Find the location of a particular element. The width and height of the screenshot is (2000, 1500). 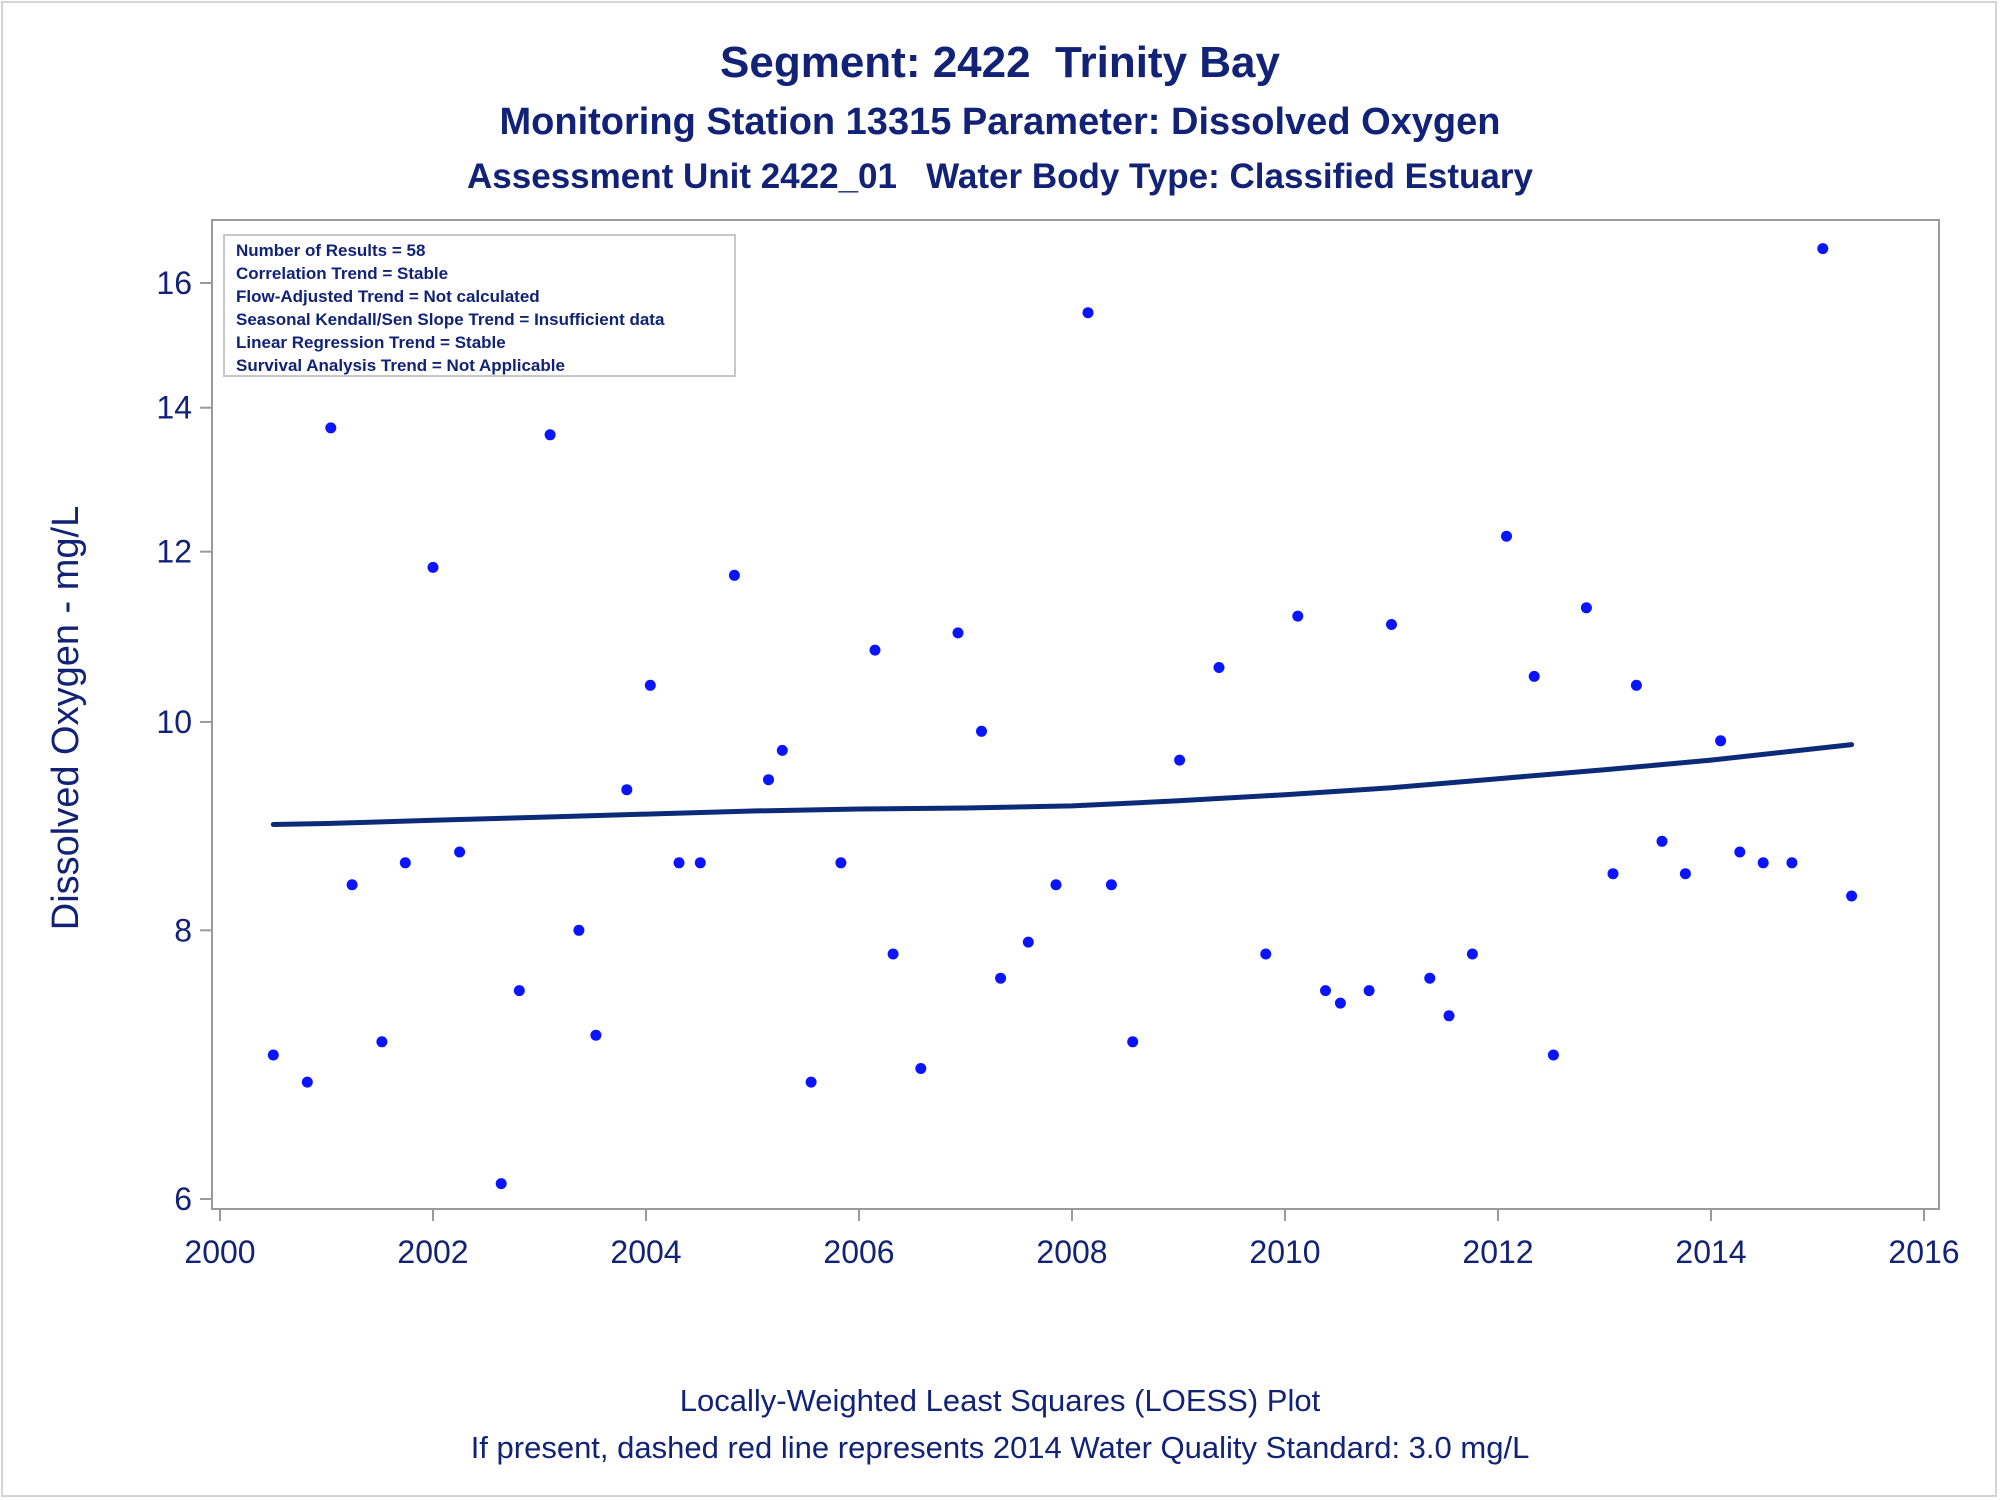

y-tick-label: 14 is located at coordinates (174, 408).